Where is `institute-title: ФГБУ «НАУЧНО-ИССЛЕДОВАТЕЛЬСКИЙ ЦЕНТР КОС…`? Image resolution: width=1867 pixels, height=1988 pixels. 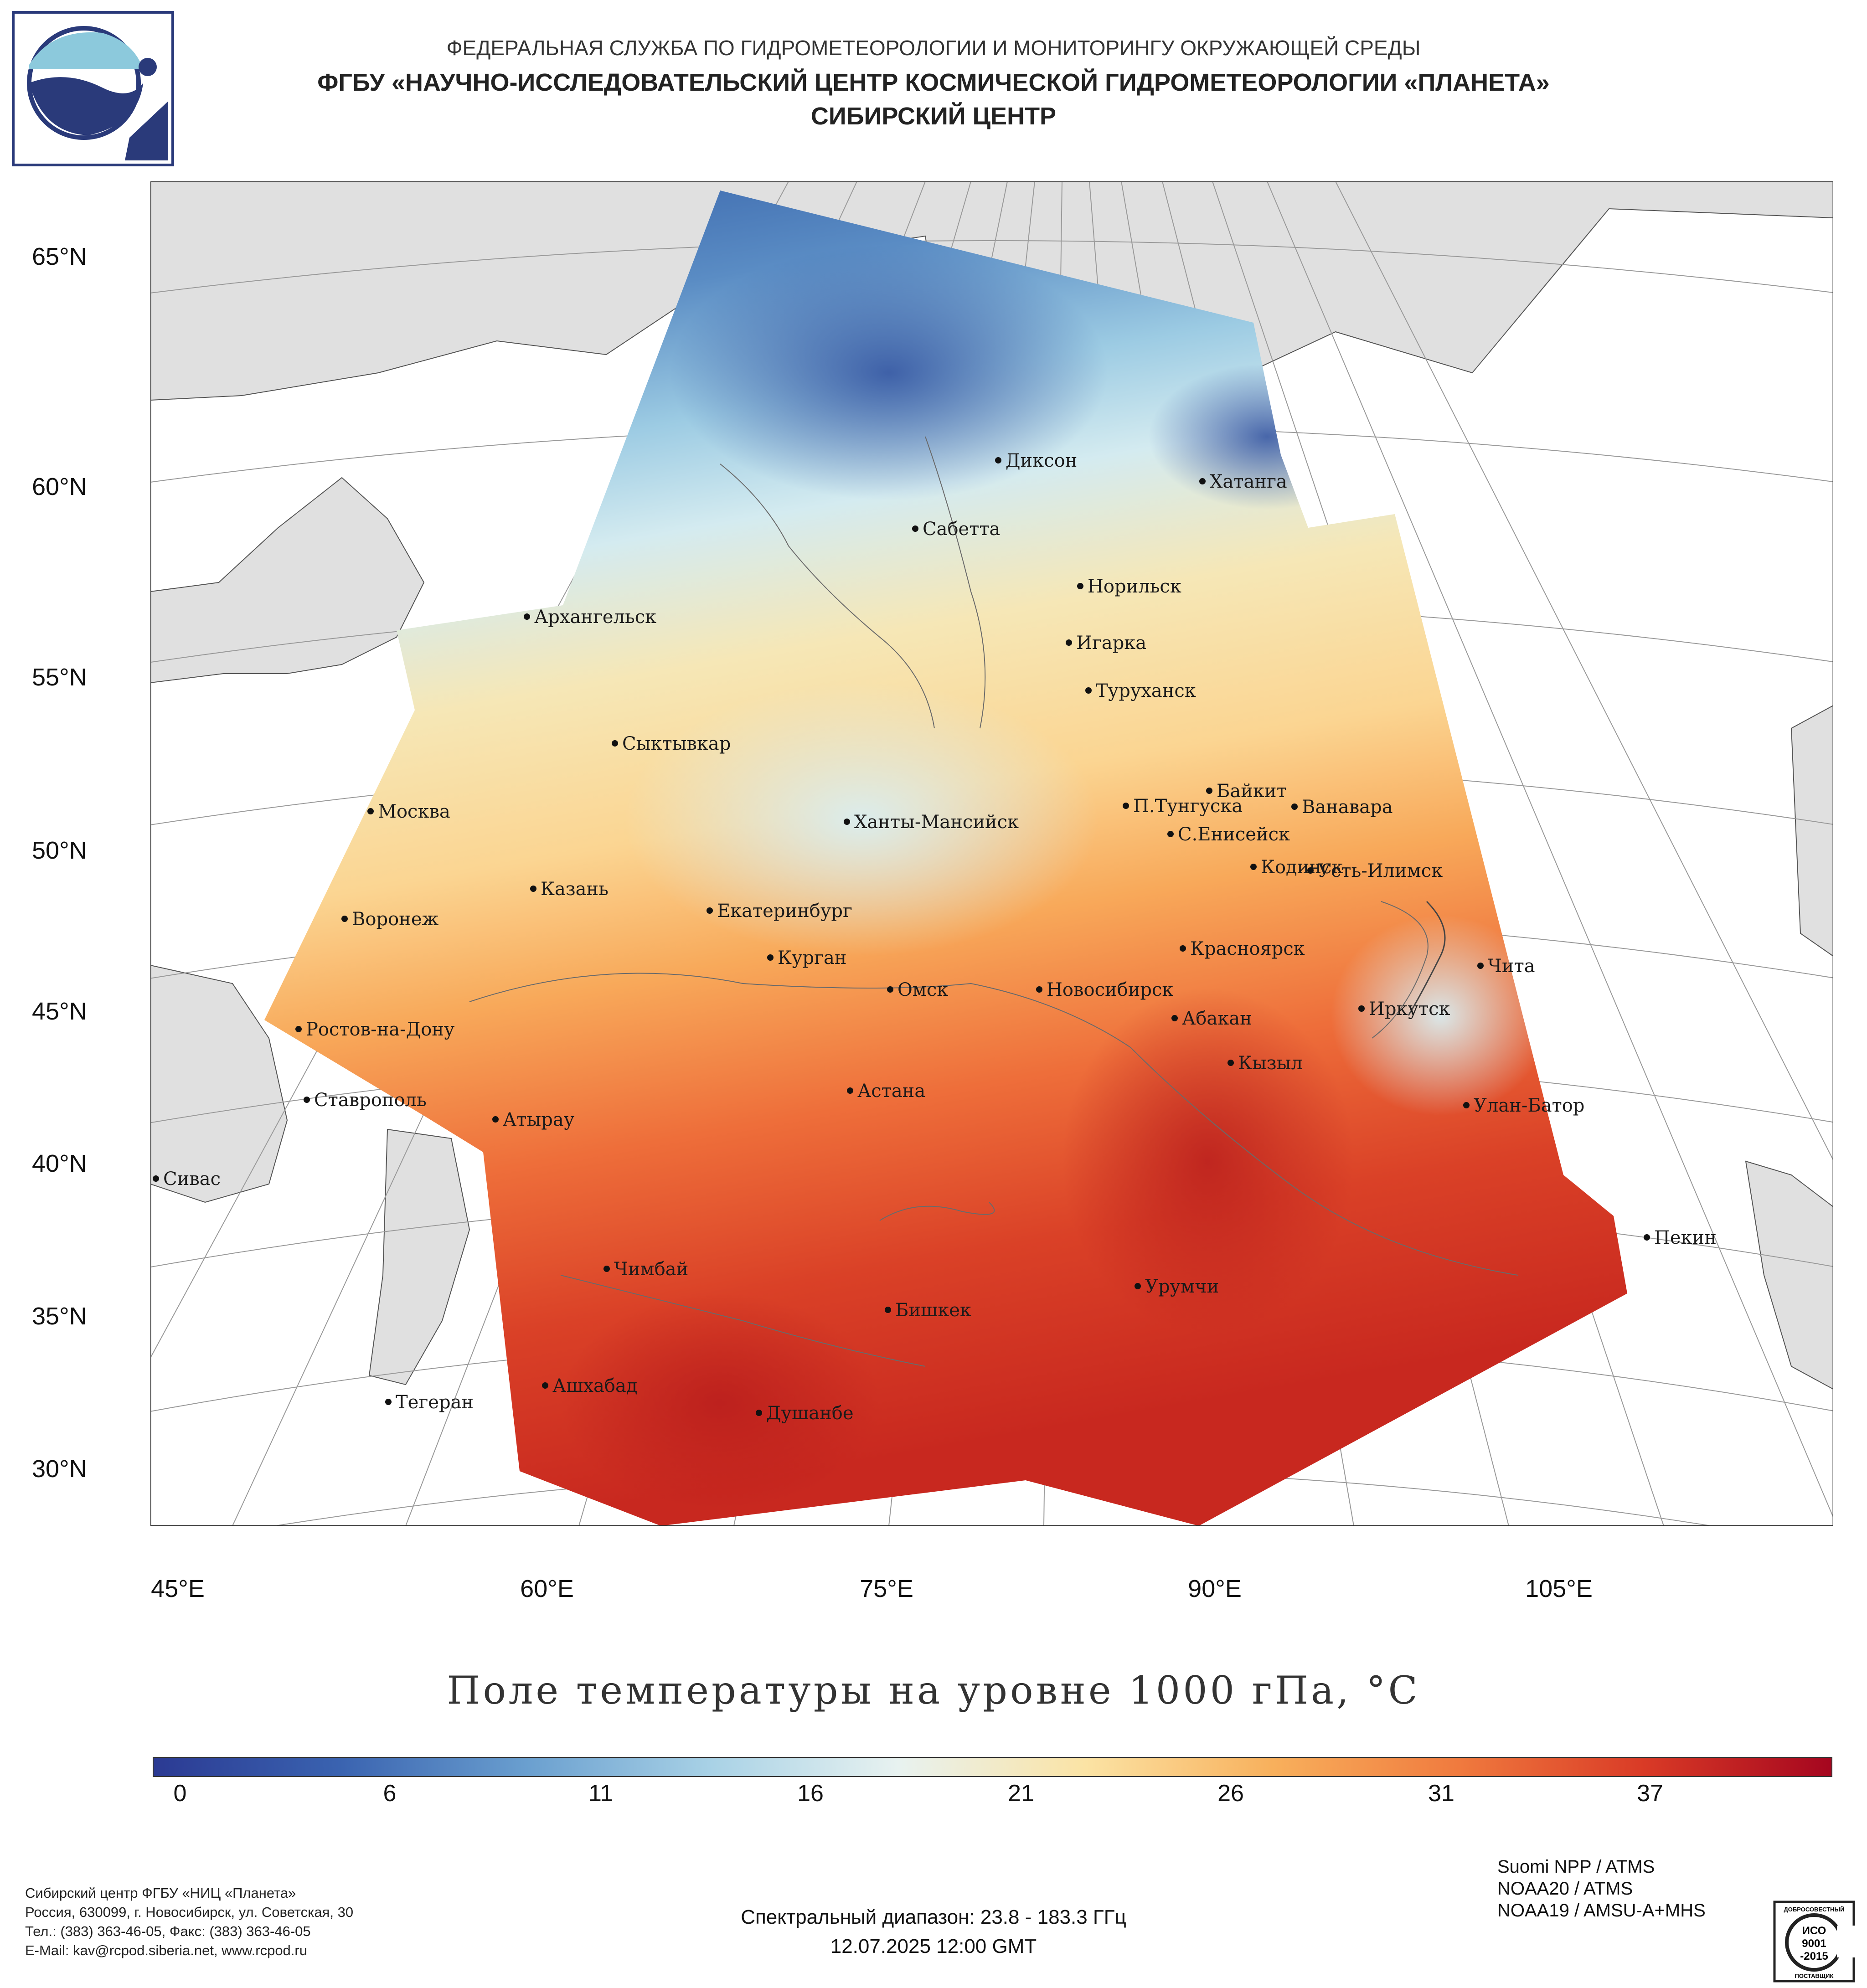
institute-title: ФГБУ «НАУЧНО-ИССЛЕДОВАТЕЛЬСКИЙ ЦЕНТР КОС… is located at coordinates (933, 82).